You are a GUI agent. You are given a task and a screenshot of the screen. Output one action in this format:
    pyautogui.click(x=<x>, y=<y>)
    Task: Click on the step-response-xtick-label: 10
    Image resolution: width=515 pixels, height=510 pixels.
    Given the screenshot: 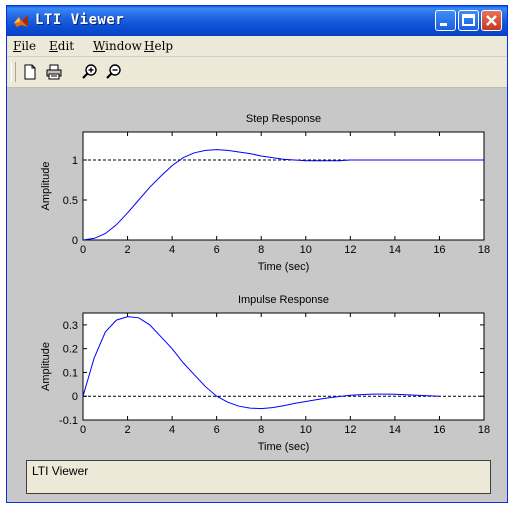 What is the action you would take?
    pyautogui.click(x=306, y=250)
    